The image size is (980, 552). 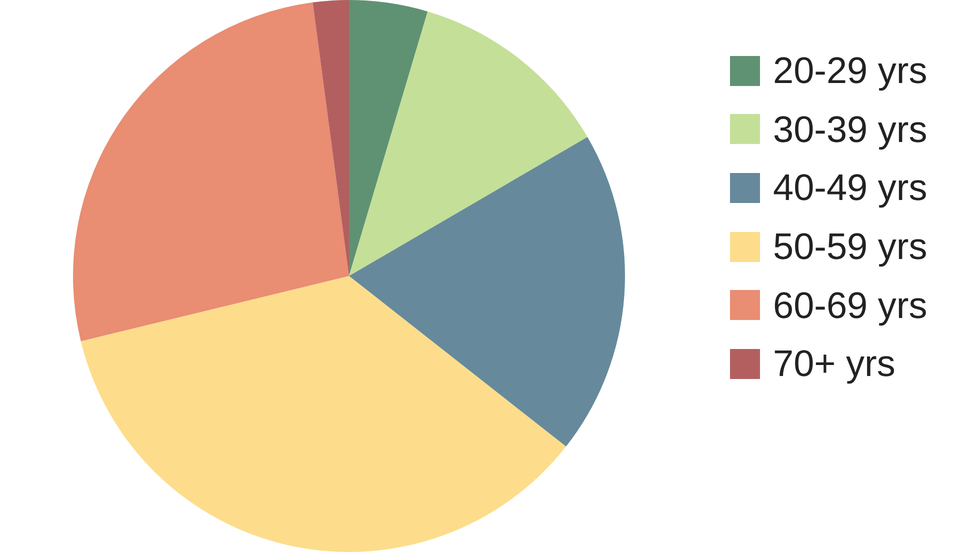 I want to click on legend-label: 20-29 yrs, so click(x=850, y=71).